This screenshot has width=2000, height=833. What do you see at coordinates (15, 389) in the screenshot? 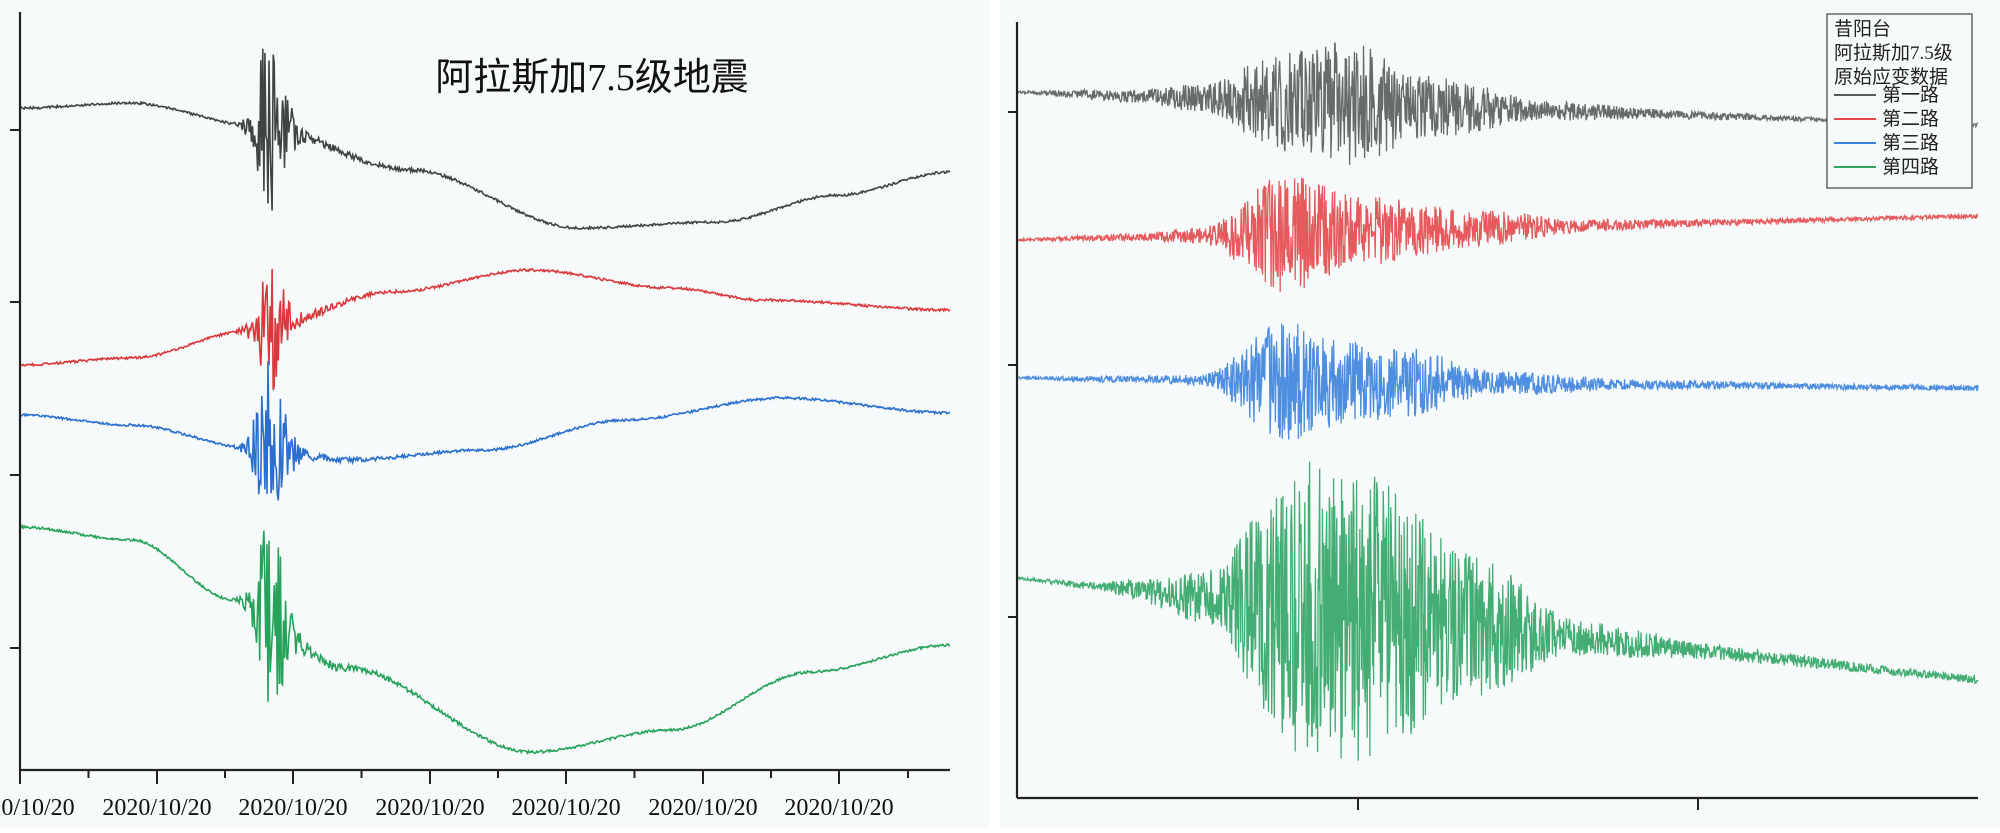
I see `left-y-ticks` at bounding box center [15, 389].